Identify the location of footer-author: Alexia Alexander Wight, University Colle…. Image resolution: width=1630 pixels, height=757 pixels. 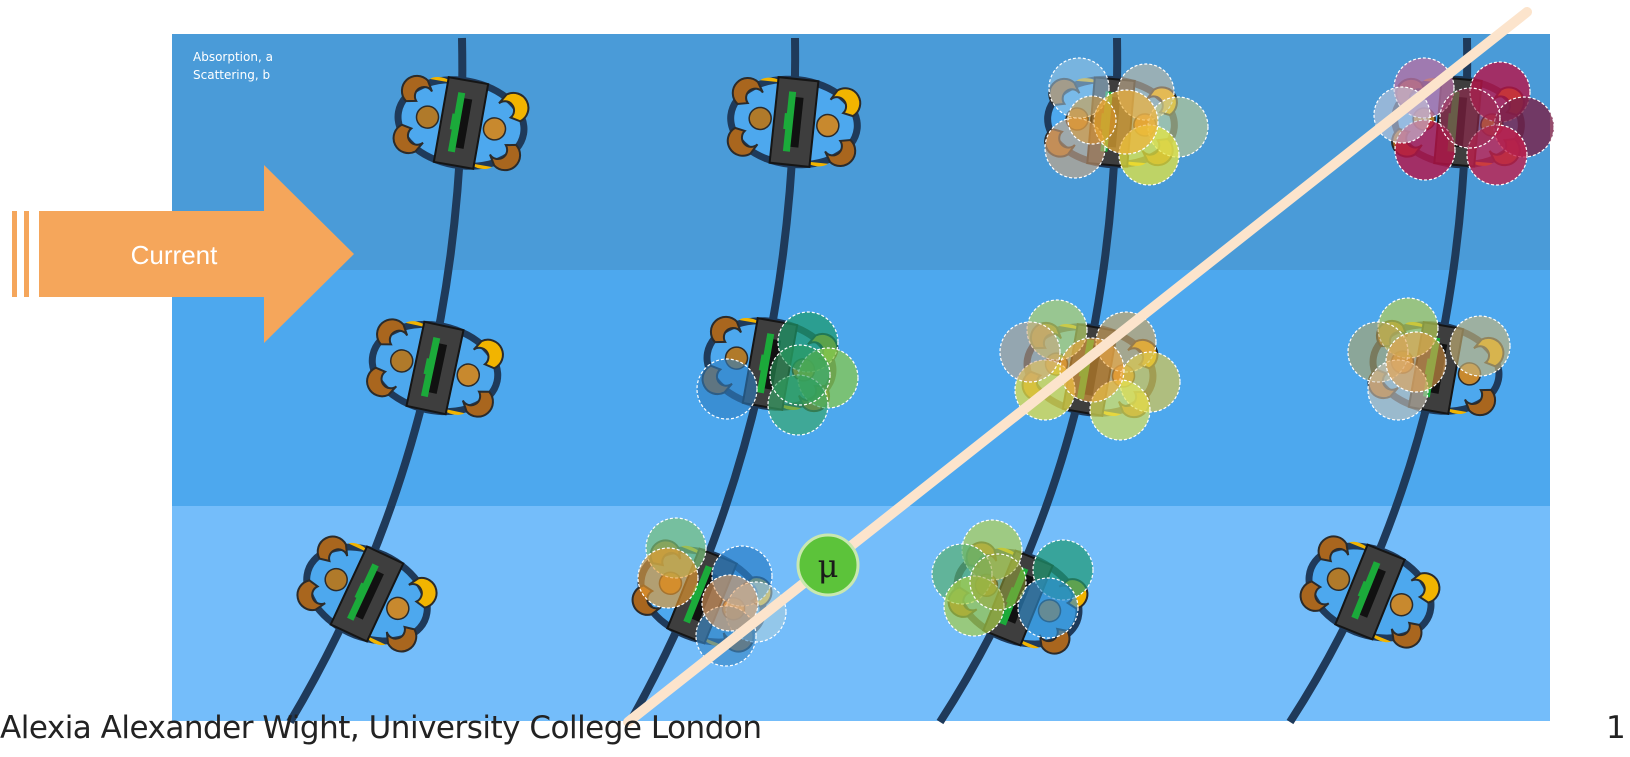
(381, 728).